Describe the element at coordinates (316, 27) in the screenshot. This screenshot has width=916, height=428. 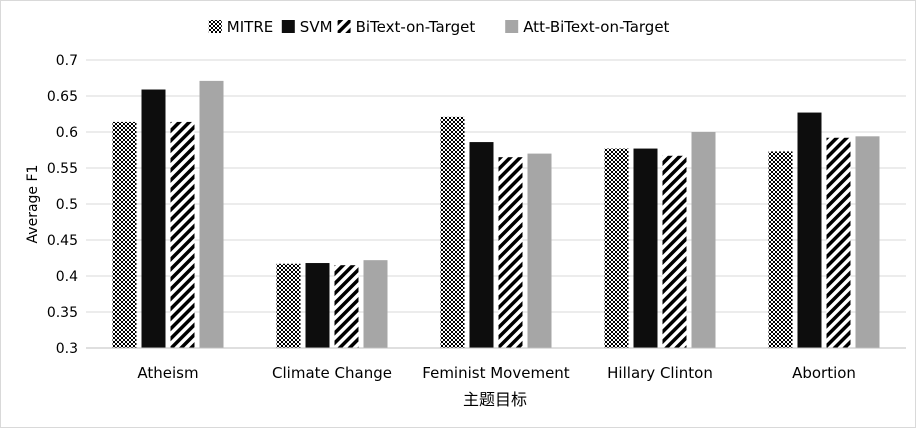
I see `legend-label: SVM` at that location.